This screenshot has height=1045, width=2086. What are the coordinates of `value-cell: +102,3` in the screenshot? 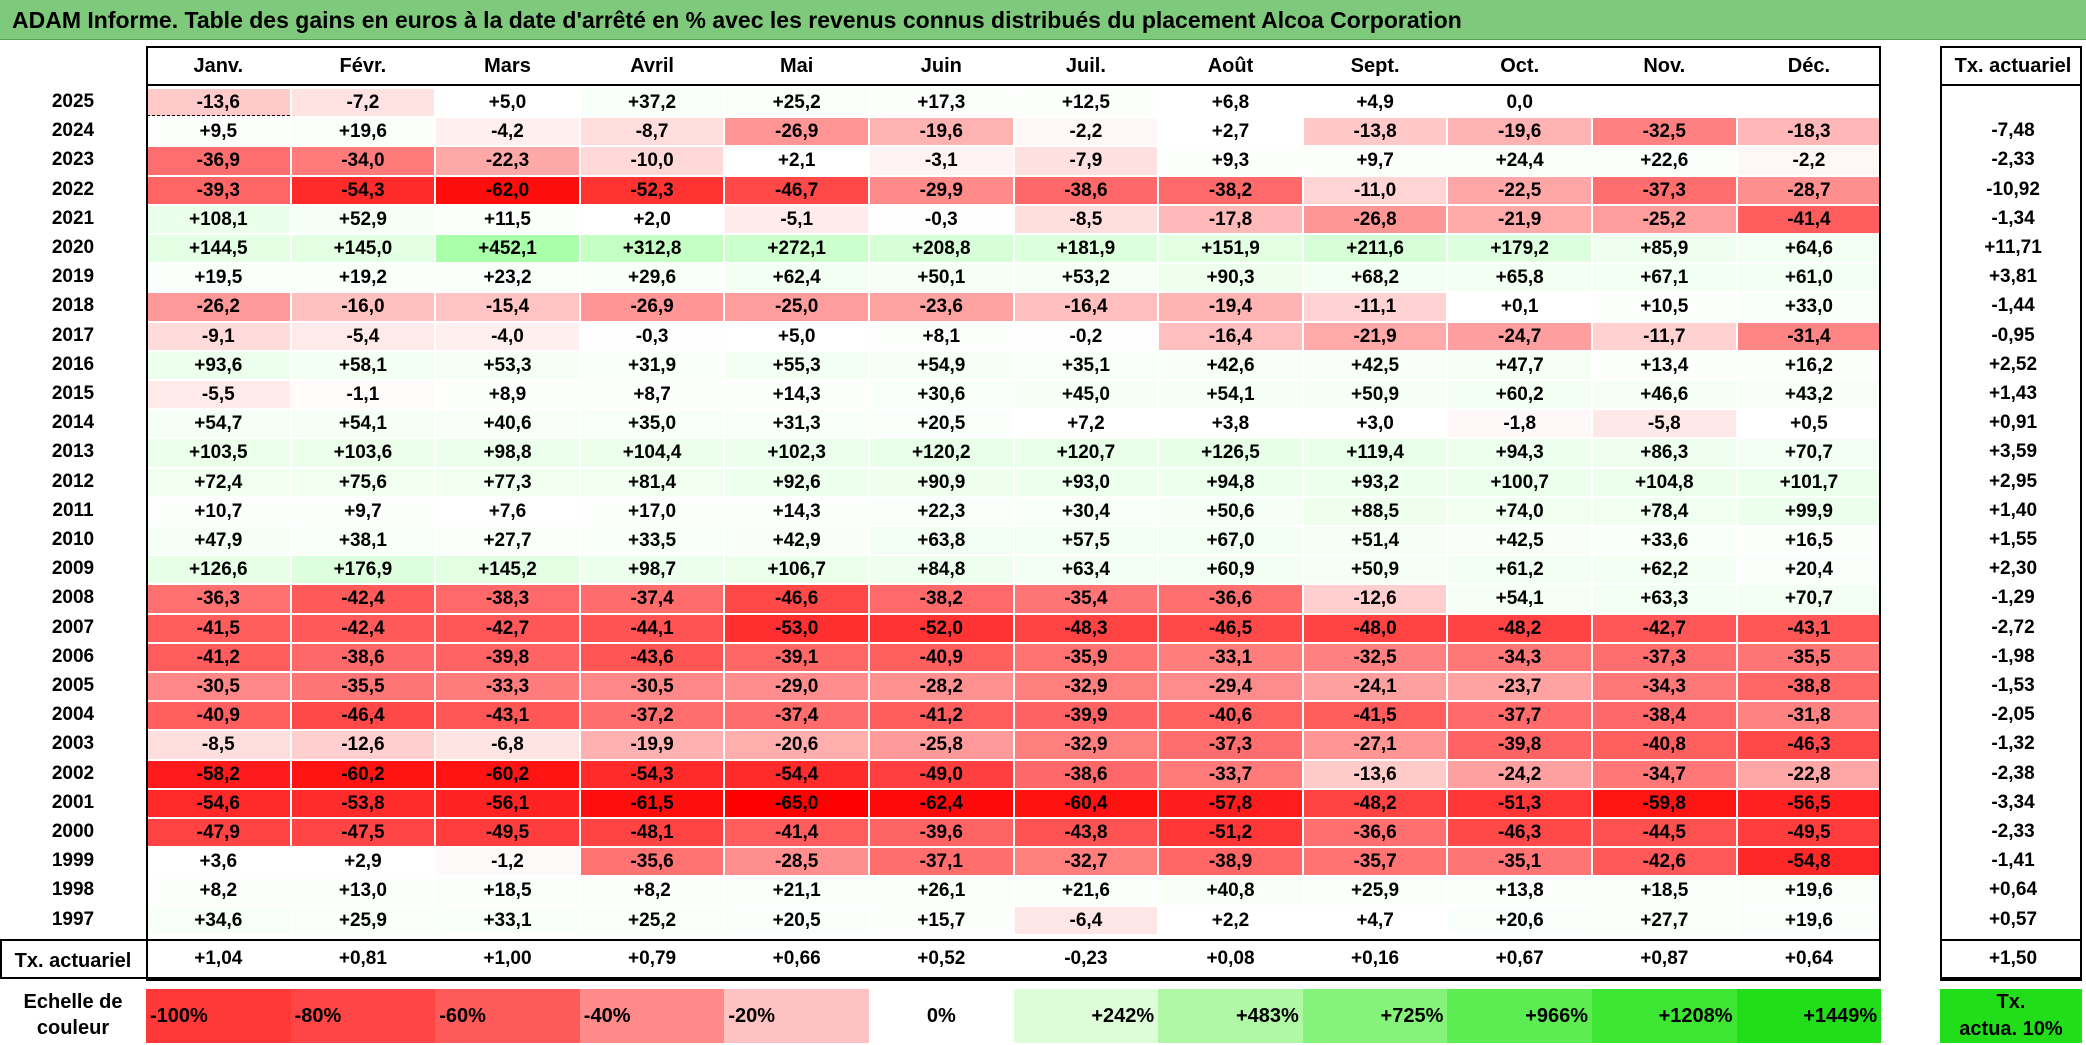 It's located at (796, 453).